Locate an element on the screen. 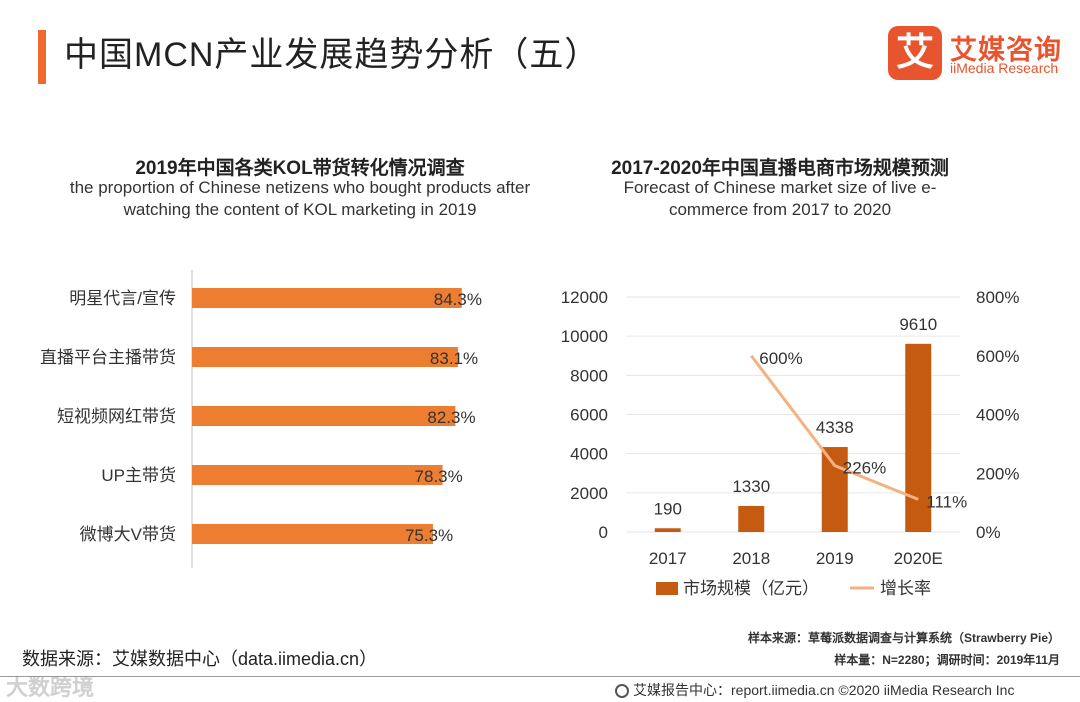 The image size is (1080, 702). iimedia-logo: 艾 艾媒咨询 iiMedia Research is located at coordinates (978, 54).